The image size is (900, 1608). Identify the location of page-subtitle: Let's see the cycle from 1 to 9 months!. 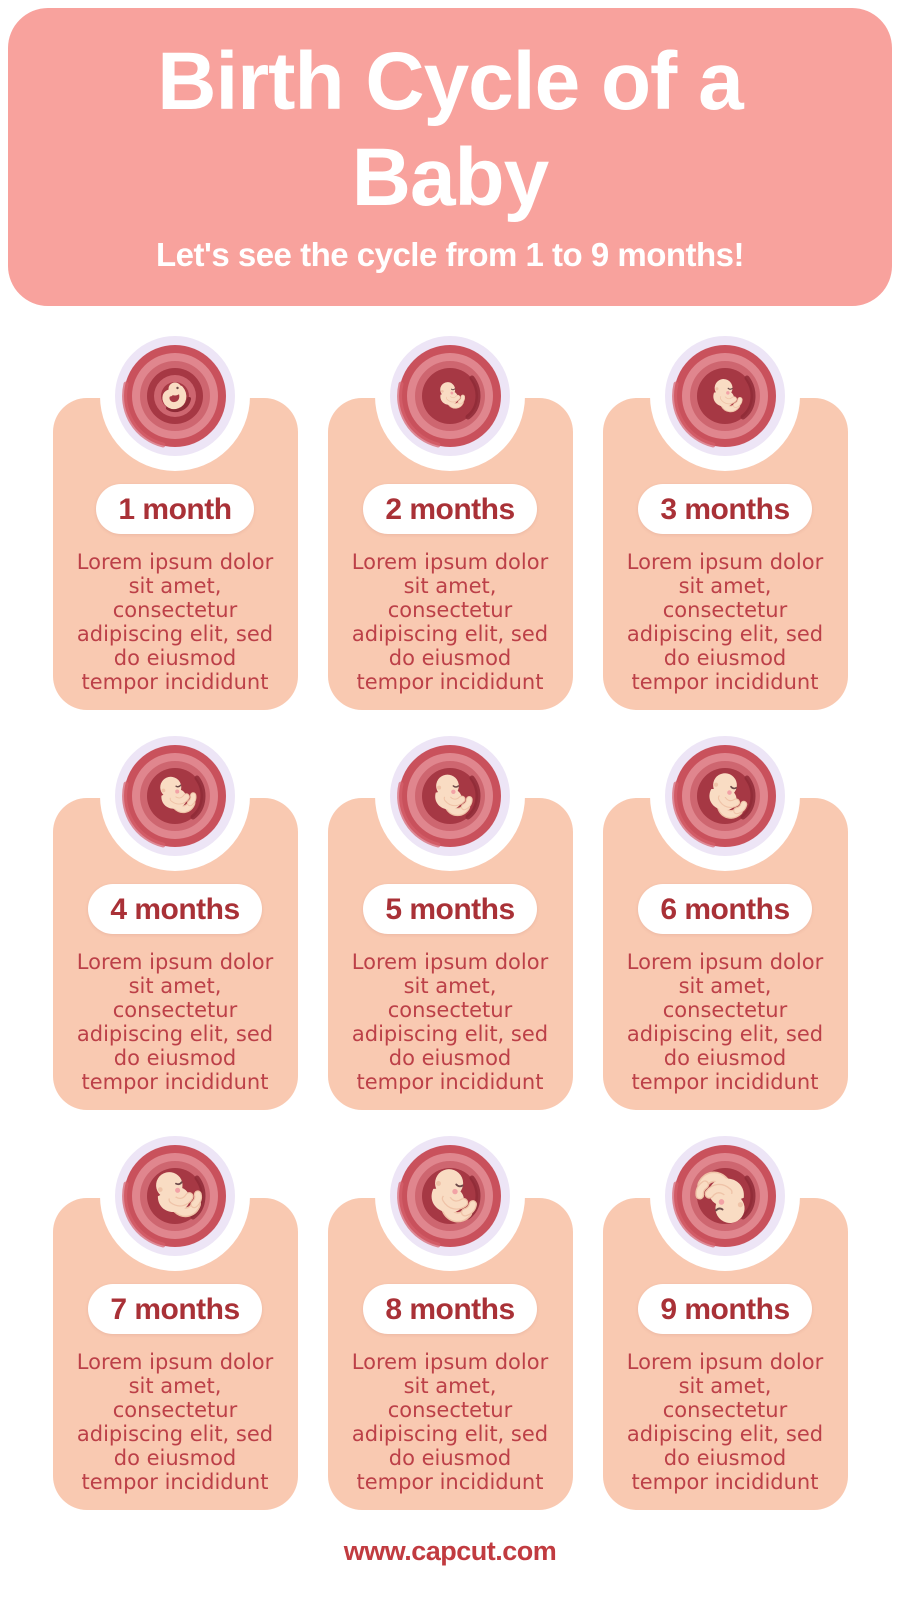
(450, 254).